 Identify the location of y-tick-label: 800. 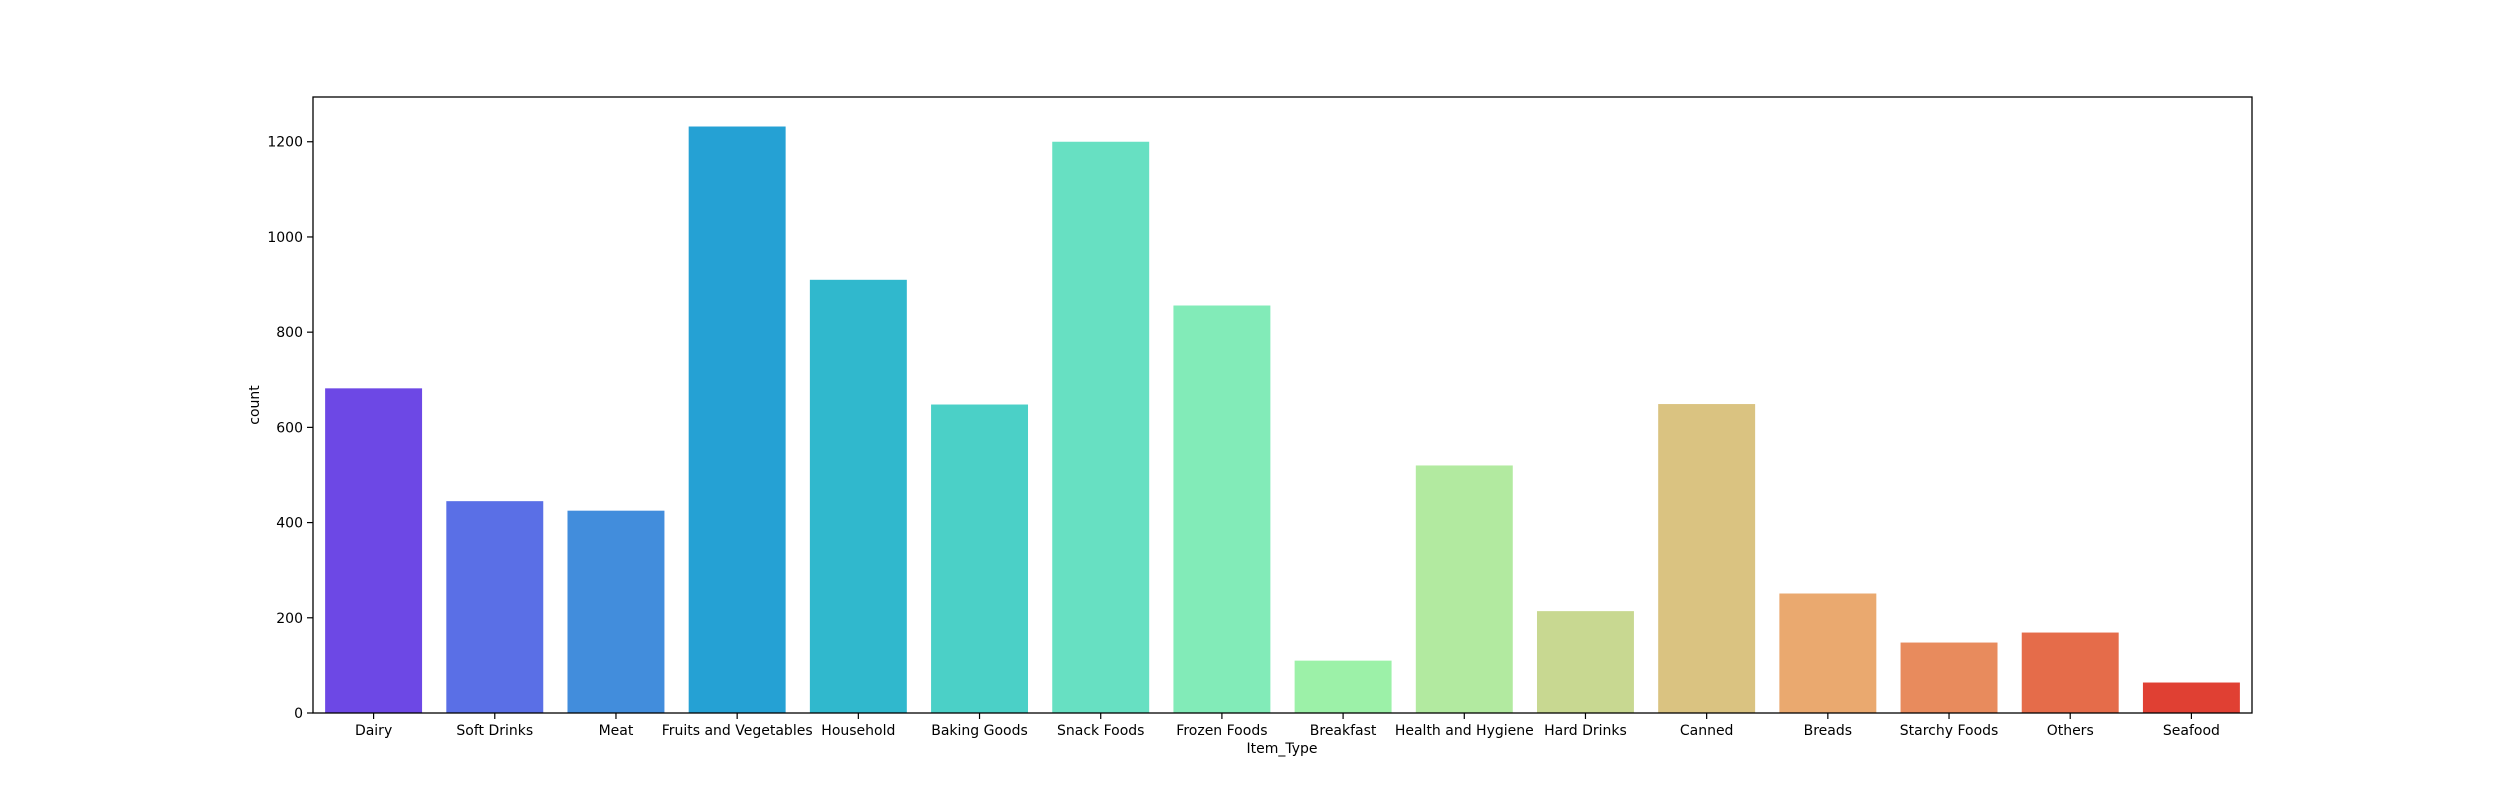
(289, 333).